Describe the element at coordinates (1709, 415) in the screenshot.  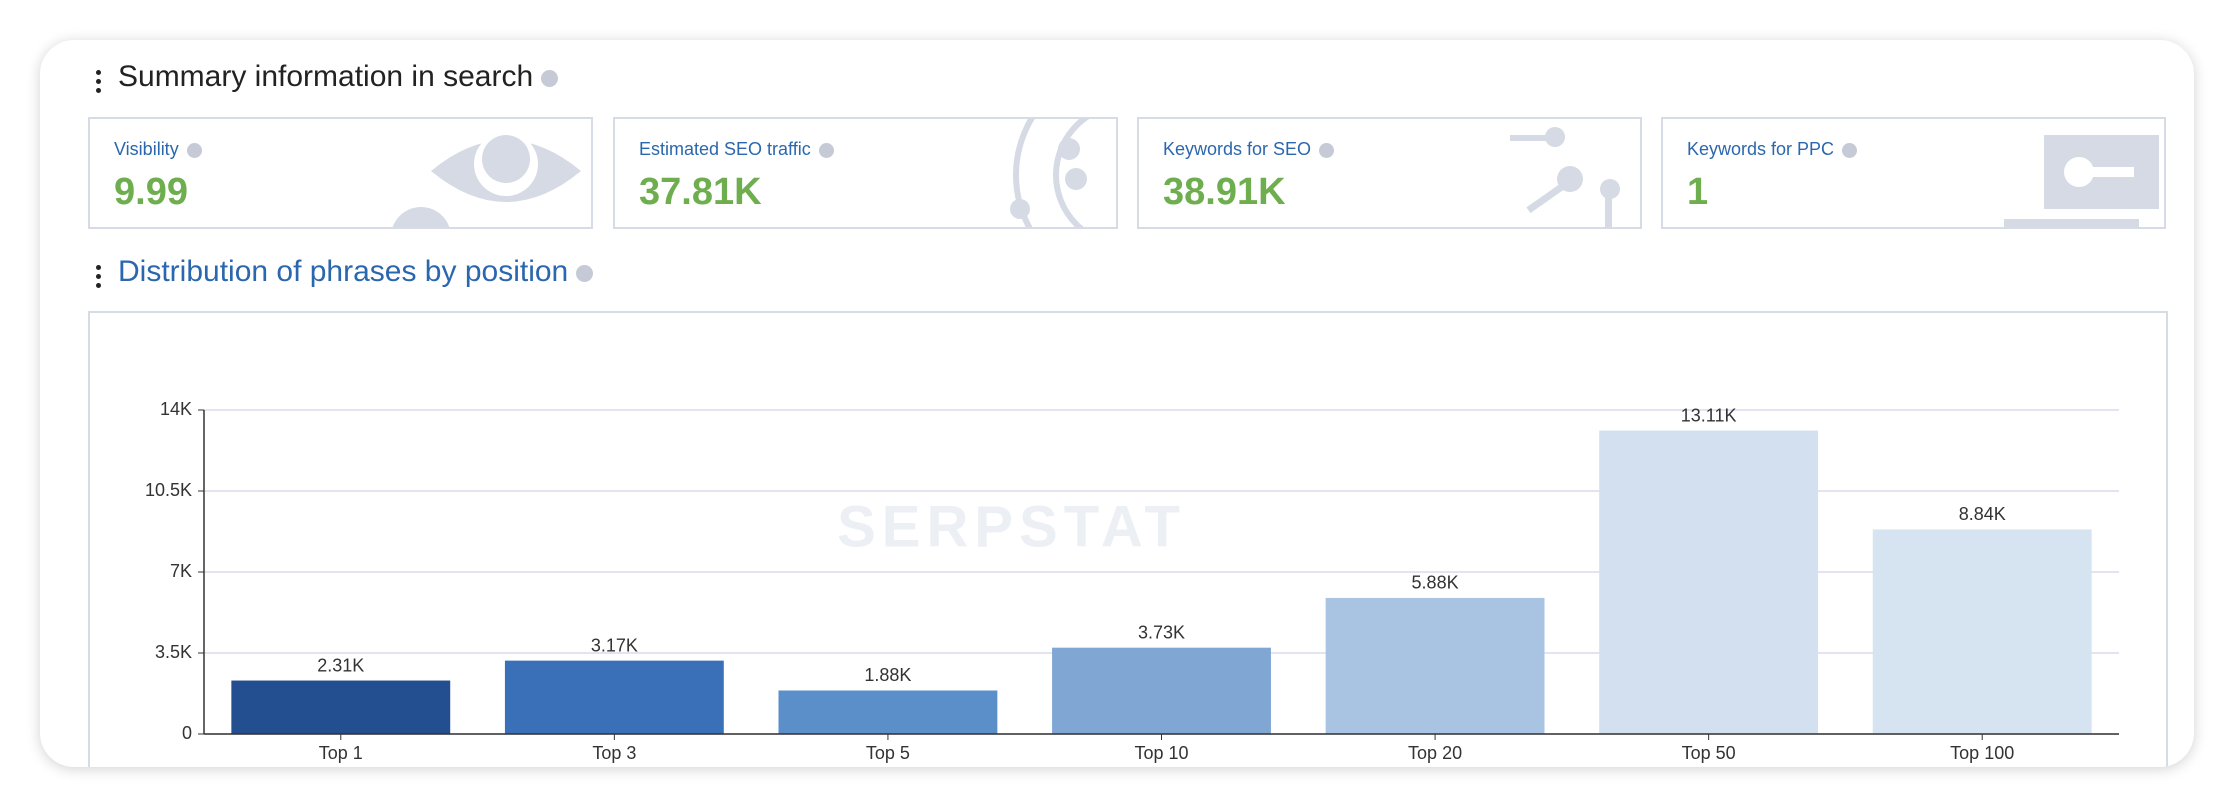
I see `data-label: 13.11K` at that location.